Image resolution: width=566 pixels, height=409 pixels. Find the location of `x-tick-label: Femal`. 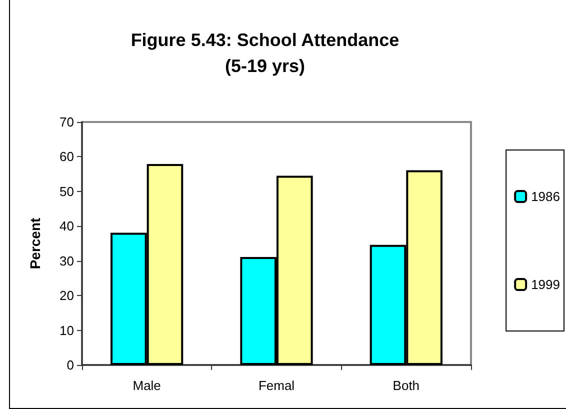

x-tick-label: Femal is located at coordinates (276, 385).